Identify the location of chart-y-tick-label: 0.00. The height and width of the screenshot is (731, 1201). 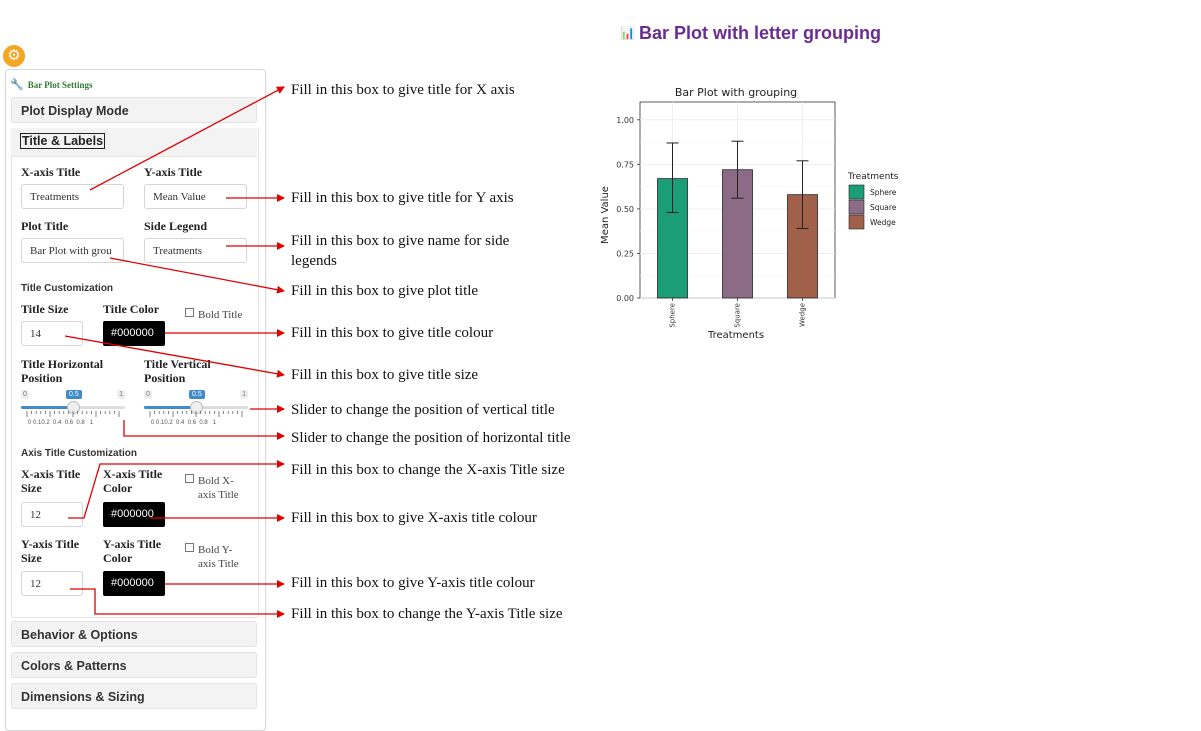
(625, 298).